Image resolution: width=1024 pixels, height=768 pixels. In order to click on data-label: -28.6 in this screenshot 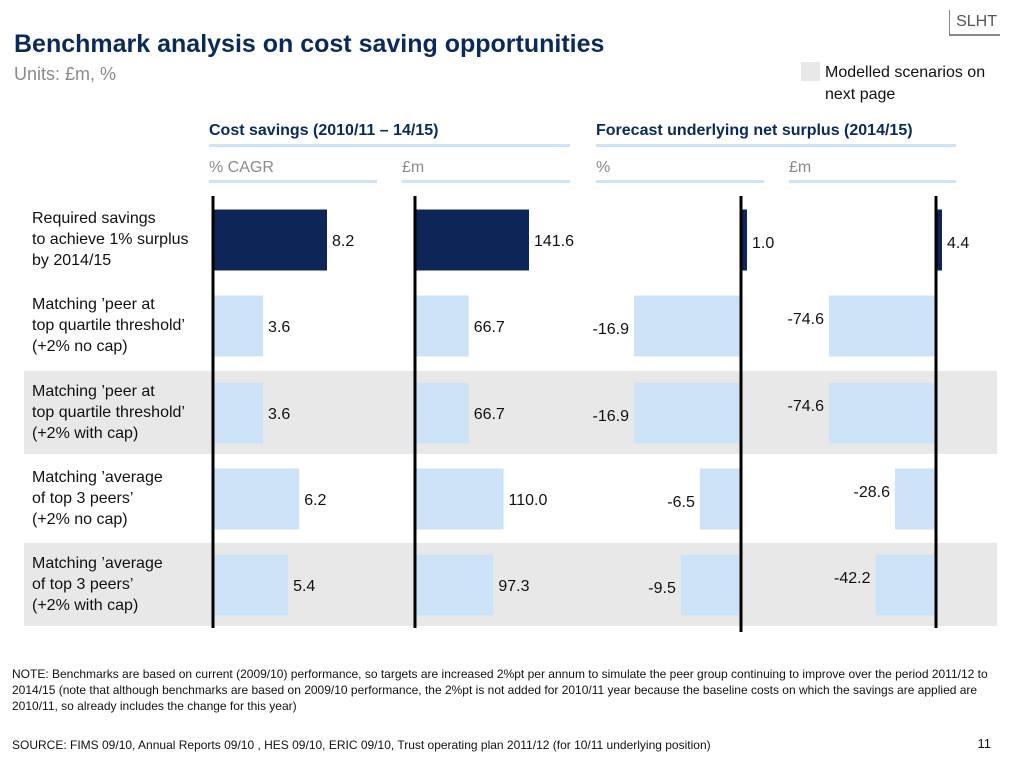, I will do `click(872, 492)`.